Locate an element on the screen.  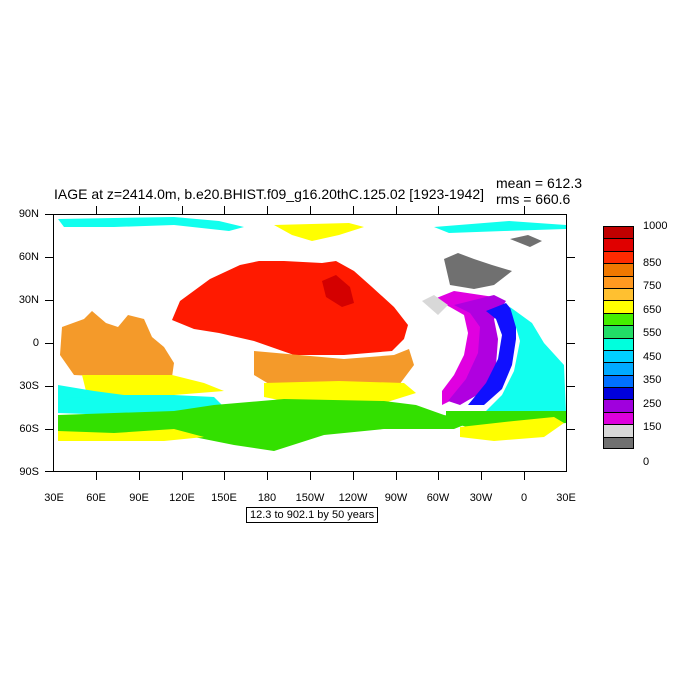
south-pacific-orange-band is located at coordinates (334, 368).